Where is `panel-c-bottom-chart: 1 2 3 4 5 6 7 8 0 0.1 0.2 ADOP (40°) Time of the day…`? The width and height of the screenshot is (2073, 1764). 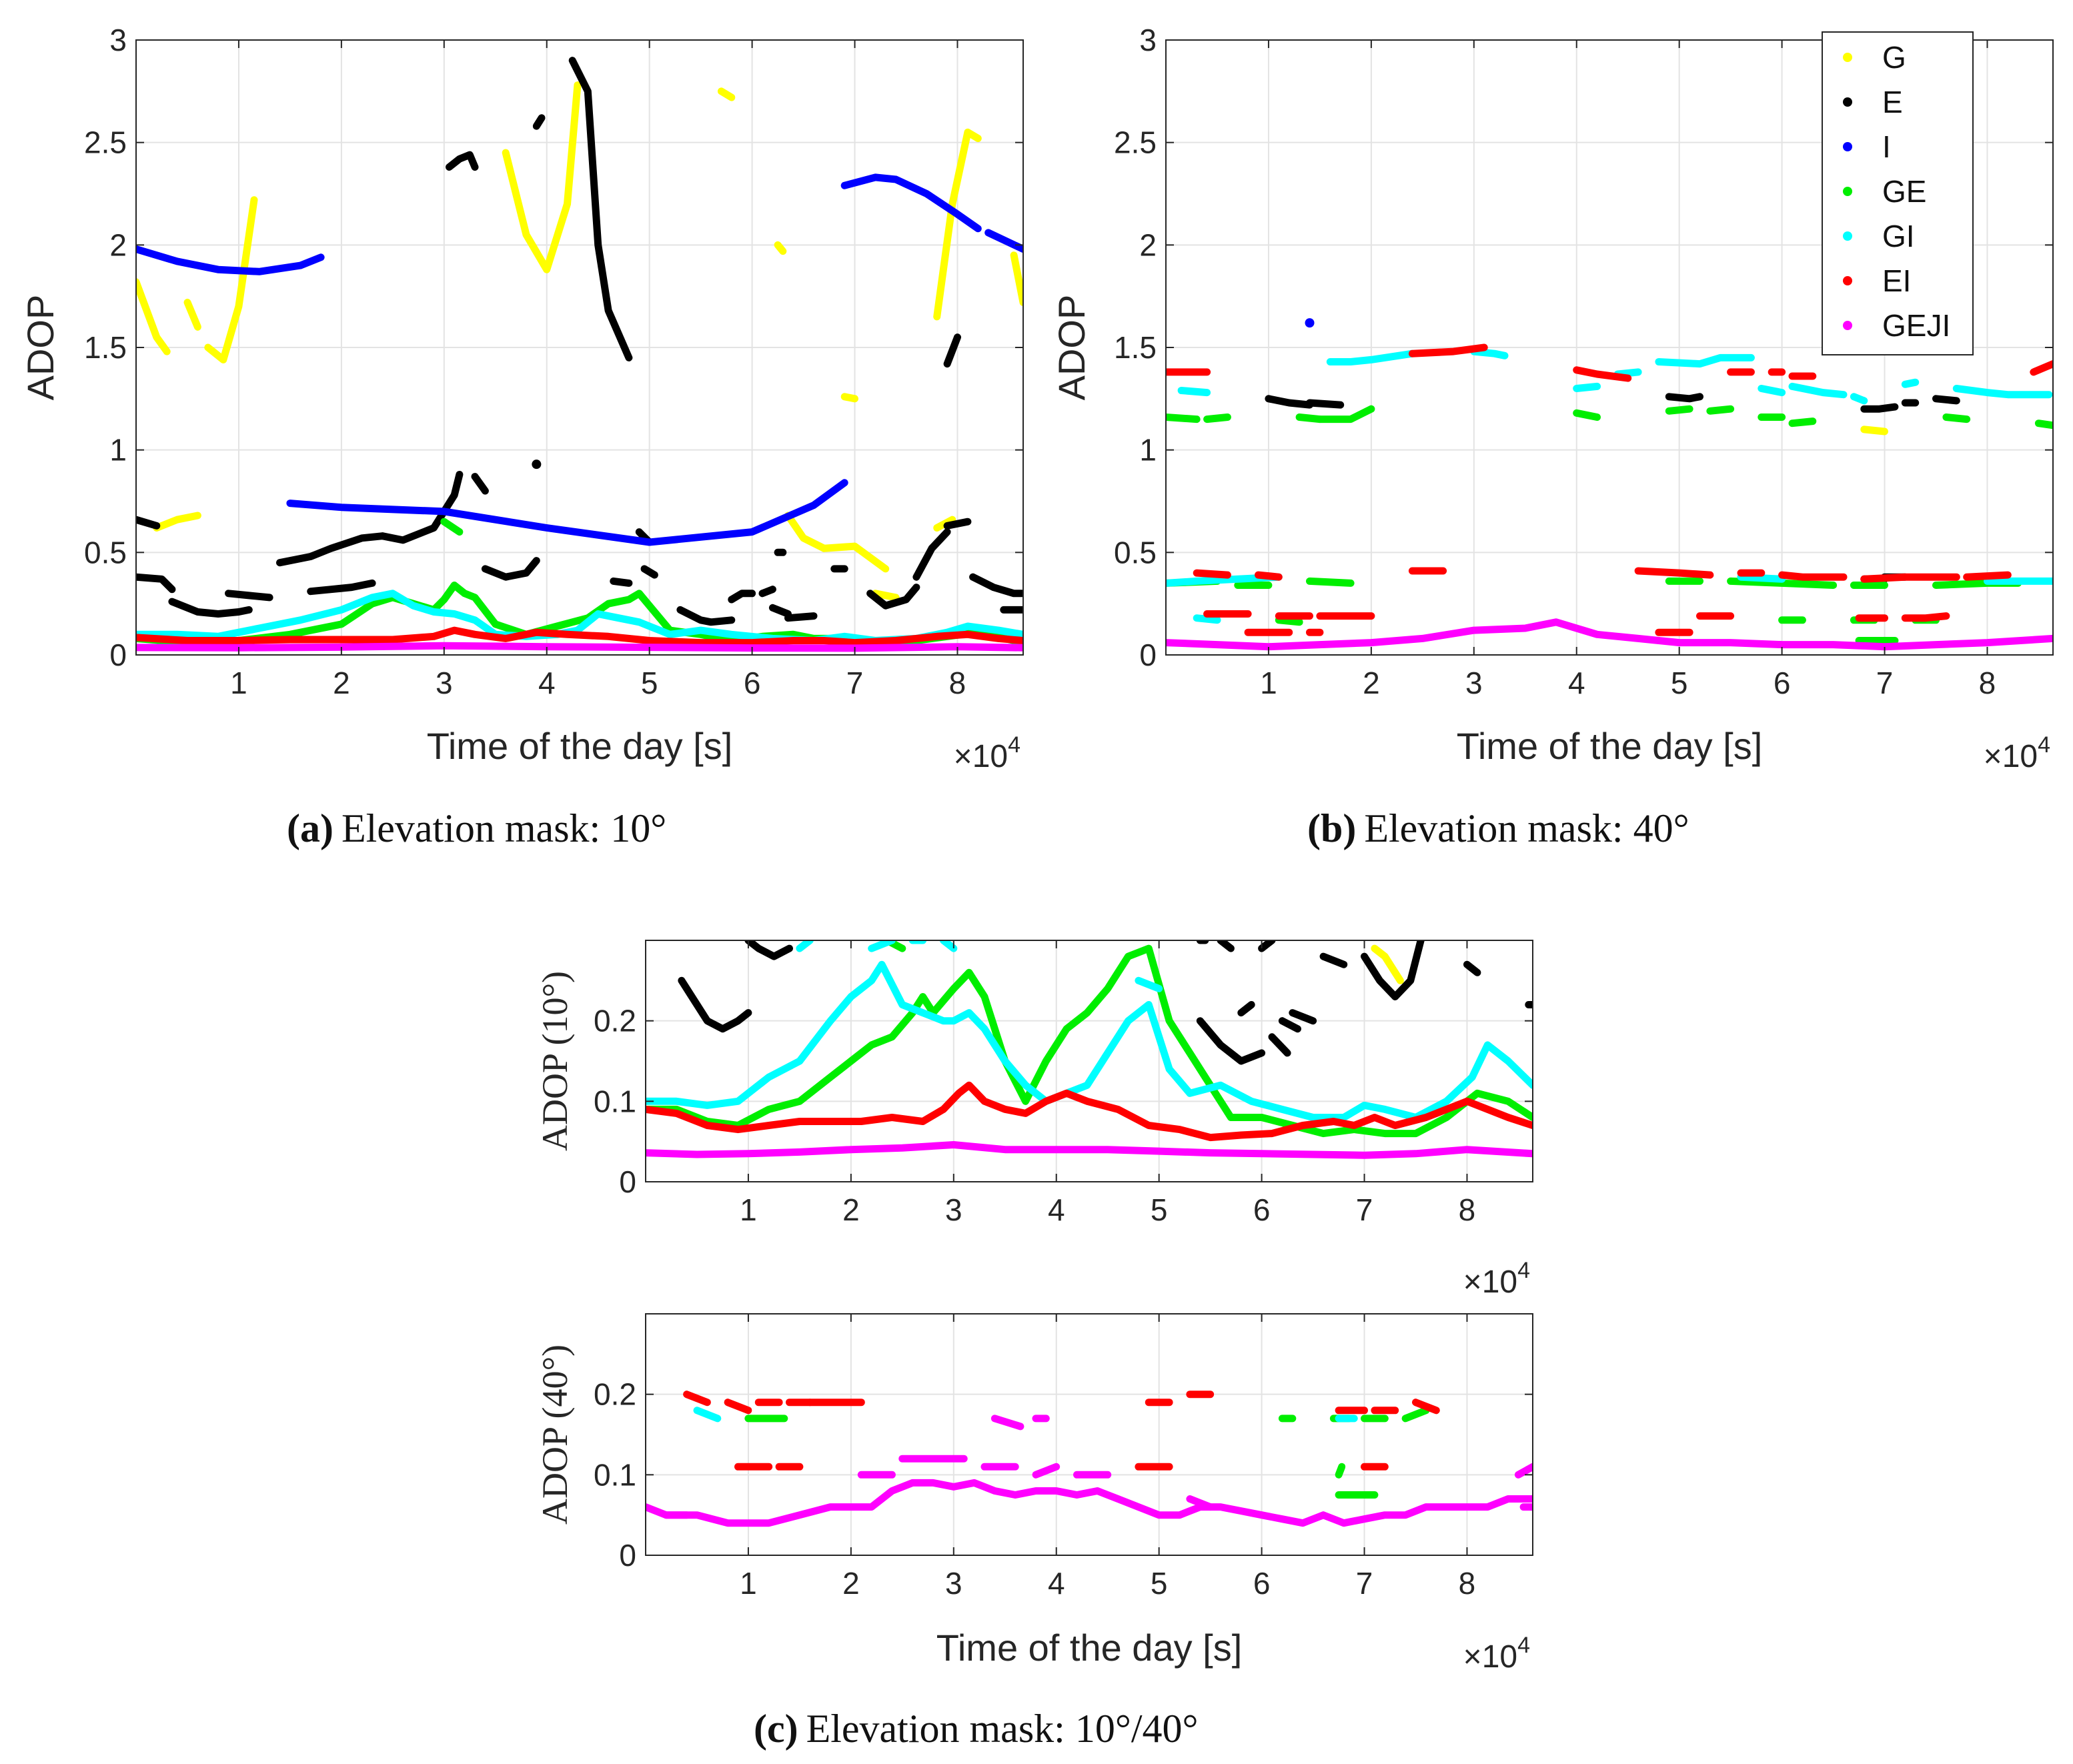
panel-c-bottom-chart: 1 2 3 4 5 6 7 8 0 0.1 0.2 ADOP (40°) Time of the day… is located at coordinates (1034, 1494).